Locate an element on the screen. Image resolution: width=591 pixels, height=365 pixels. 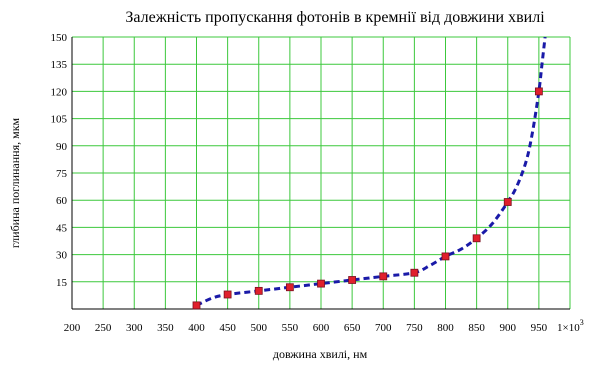
y-tick-labels: 15 30 45 60 75 90 105 120 135 150 is located at coordinates (59, 160).